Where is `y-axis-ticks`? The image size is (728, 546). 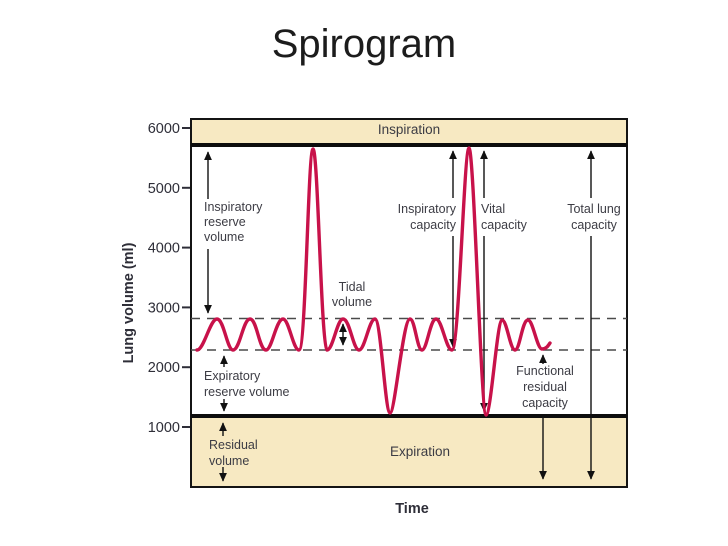 y-axis-ticks is located at coordinates (186, 277).